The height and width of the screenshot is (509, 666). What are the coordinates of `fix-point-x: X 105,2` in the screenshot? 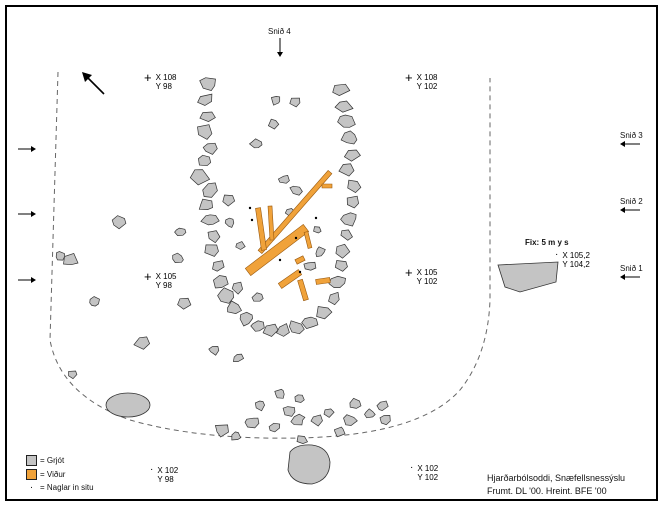 It's located at (576, 255).